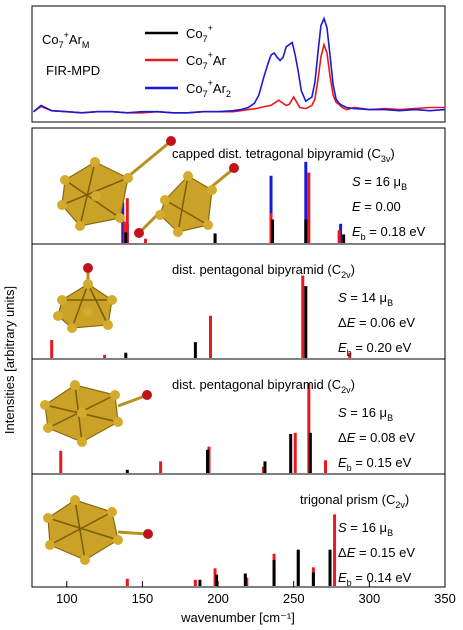  I want to click on x-tick-label: 250, so click(294, 598).